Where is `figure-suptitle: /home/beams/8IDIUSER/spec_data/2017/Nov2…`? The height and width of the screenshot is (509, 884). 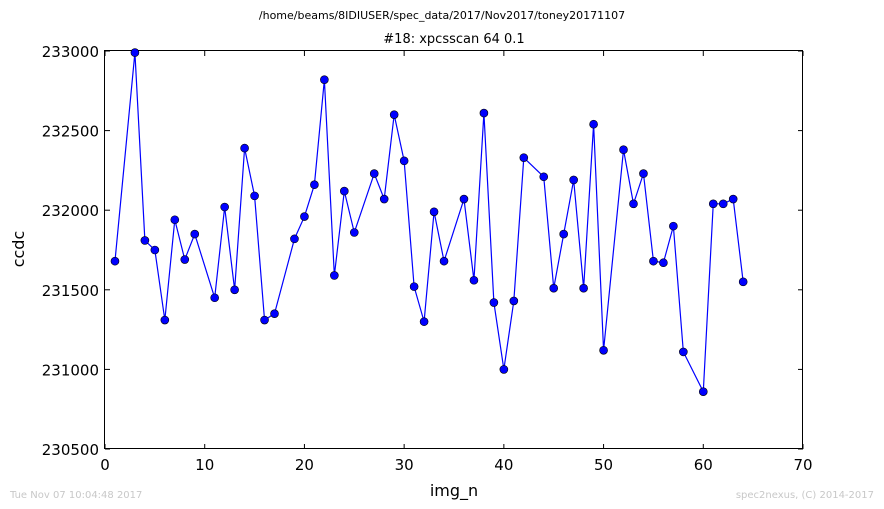 figure-suptitle: /home/beams/8IDIUSER/spec_data/2017/Nov2… is located at coordinates (442, 15).